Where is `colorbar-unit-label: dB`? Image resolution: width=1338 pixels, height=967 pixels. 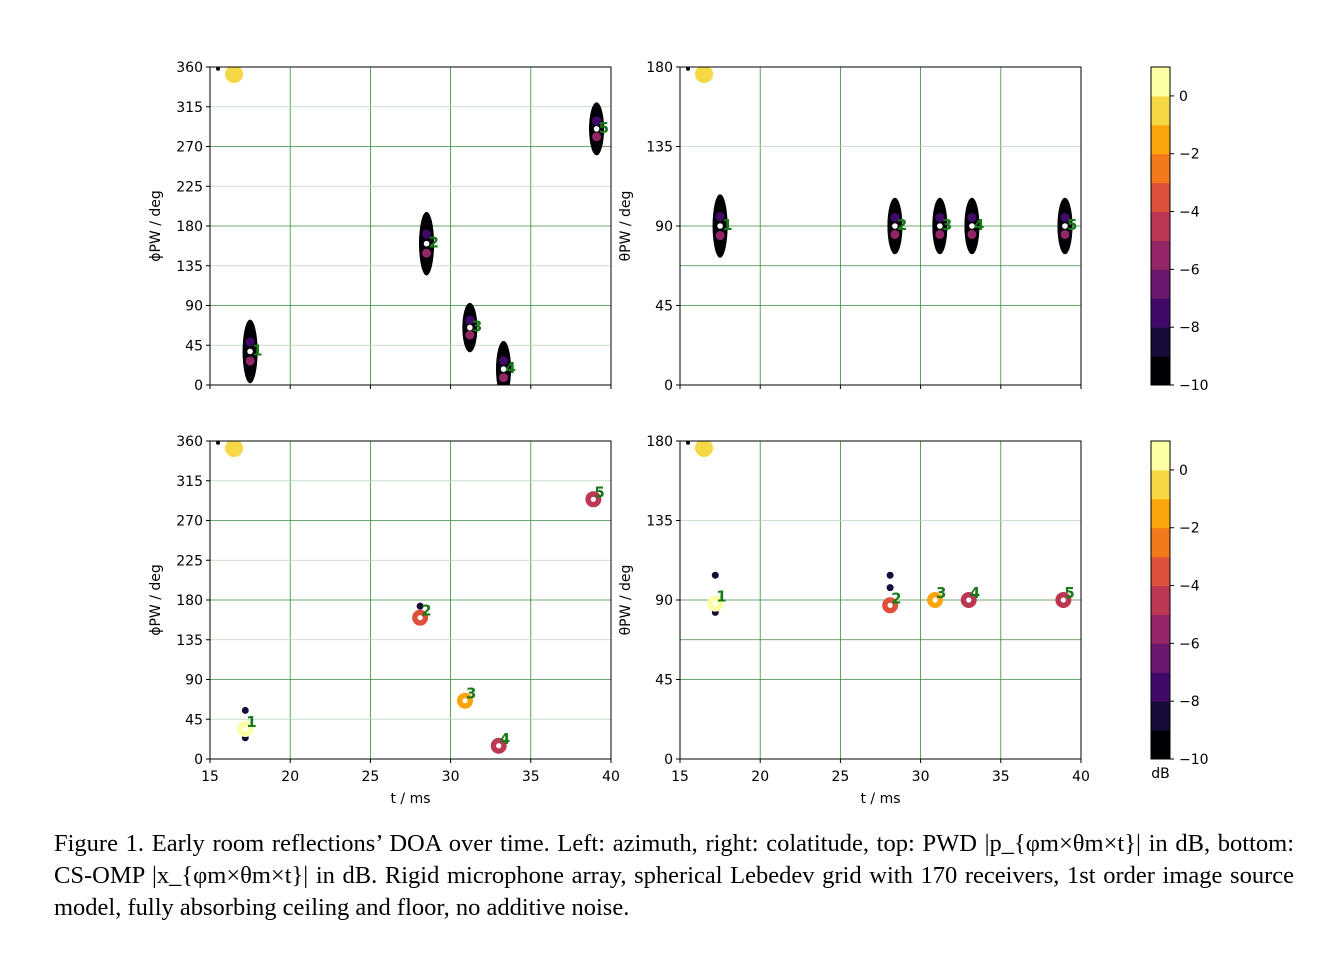
colorbar-unit-label: dB is located at coordinates (1160, 774).